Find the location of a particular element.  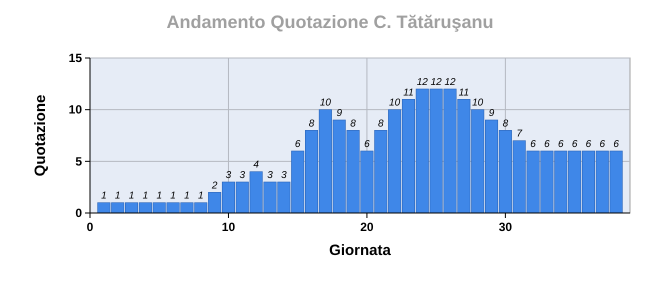

chart-title: Andamento Quotazione C. Tătăruşanu is located at coordinates (330, 22).